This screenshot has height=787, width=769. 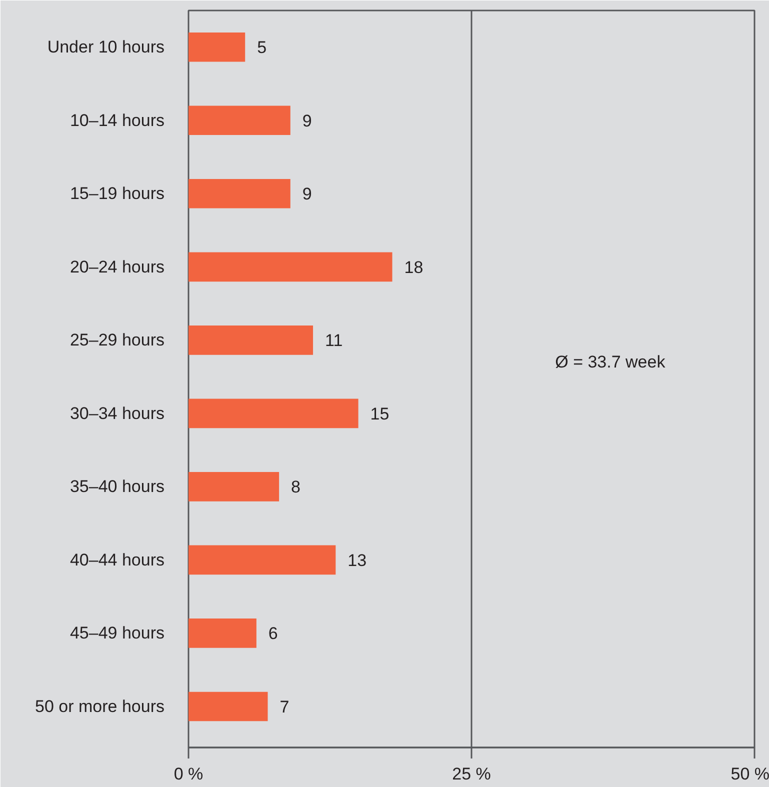 What do you see at coordinates (117, 194) in the screenshot?
I see `y-tick-label: 15–19 hours` at bounding box center [117, 194].